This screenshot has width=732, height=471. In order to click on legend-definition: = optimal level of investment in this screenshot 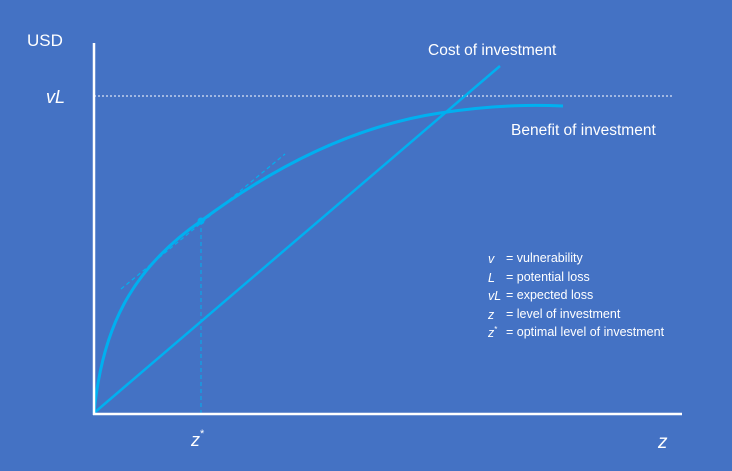, I will do `click(585, 332)`.